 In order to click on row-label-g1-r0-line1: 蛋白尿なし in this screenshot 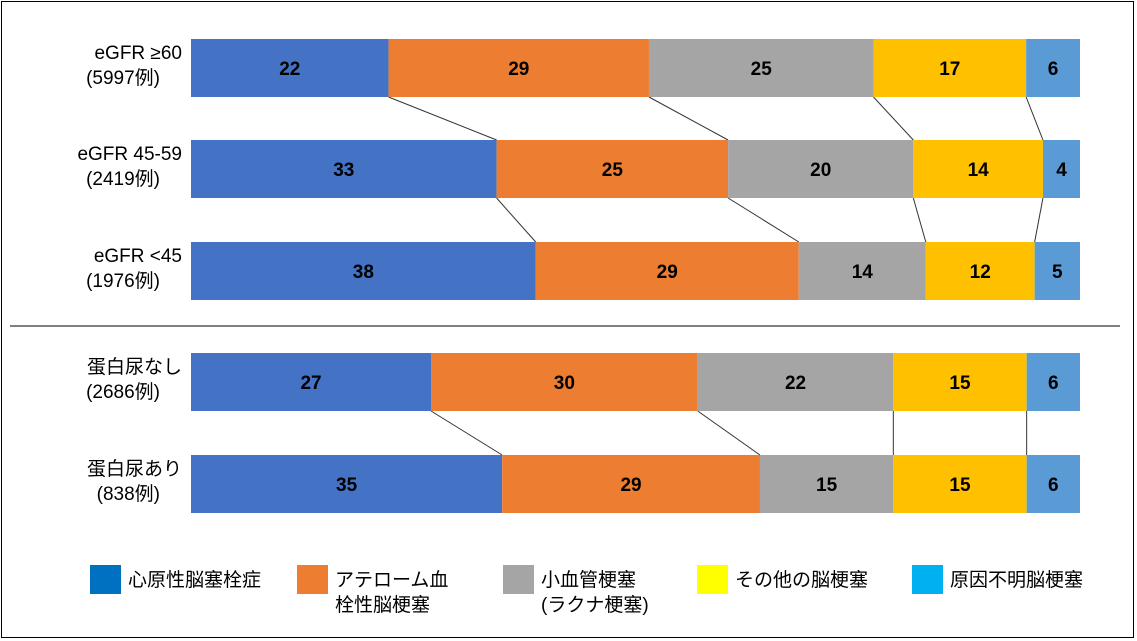, I will do `click(134, 367)`.